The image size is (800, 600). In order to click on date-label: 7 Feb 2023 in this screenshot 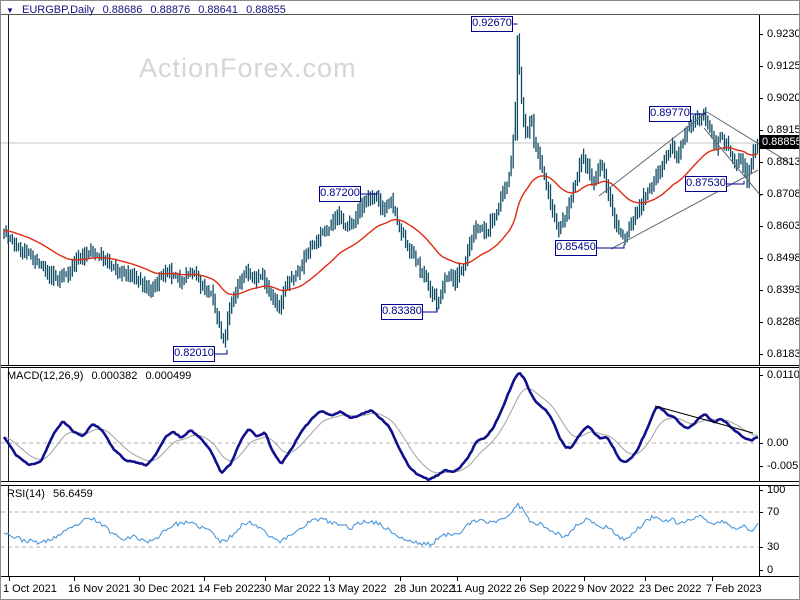, I will do `click(734, 589)`.